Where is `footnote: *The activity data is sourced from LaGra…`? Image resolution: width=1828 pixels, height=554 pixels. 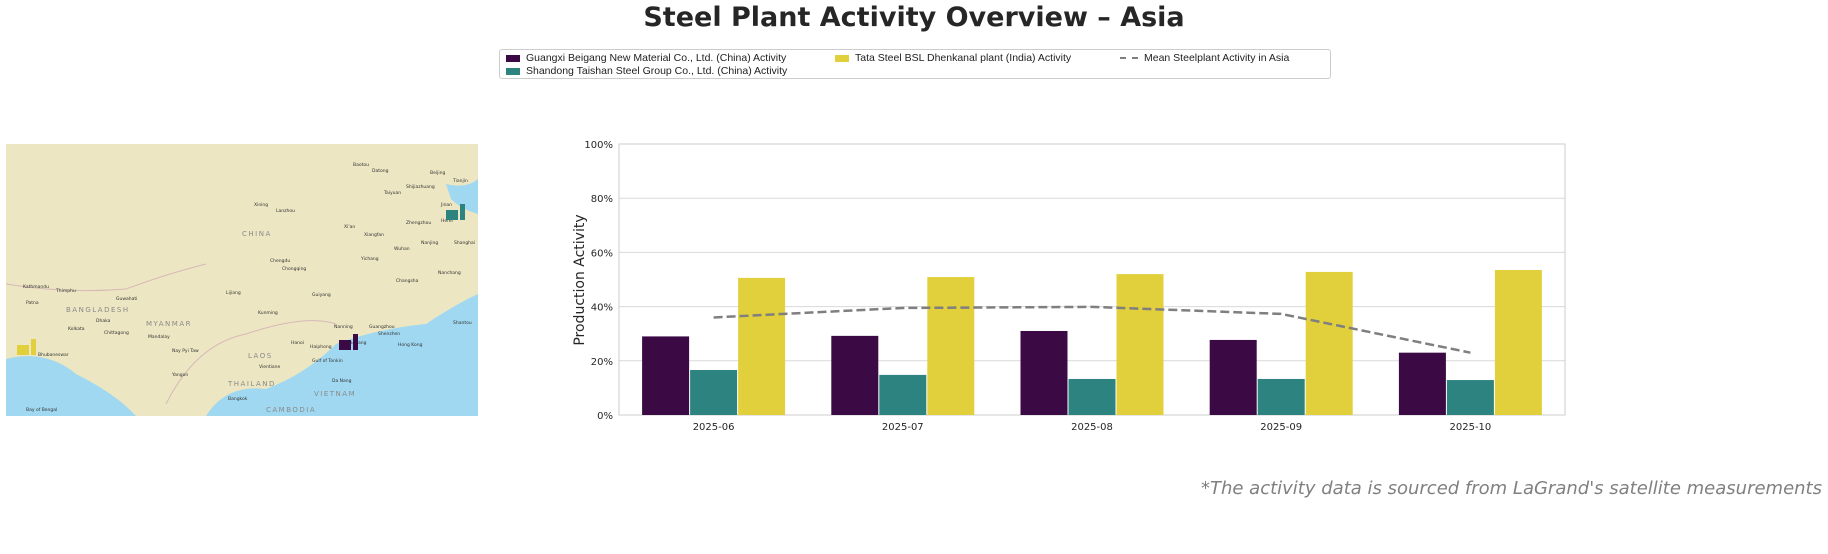
footnote: *The activity data is sourced from LaGra… is located at coordinates (1511, 488).